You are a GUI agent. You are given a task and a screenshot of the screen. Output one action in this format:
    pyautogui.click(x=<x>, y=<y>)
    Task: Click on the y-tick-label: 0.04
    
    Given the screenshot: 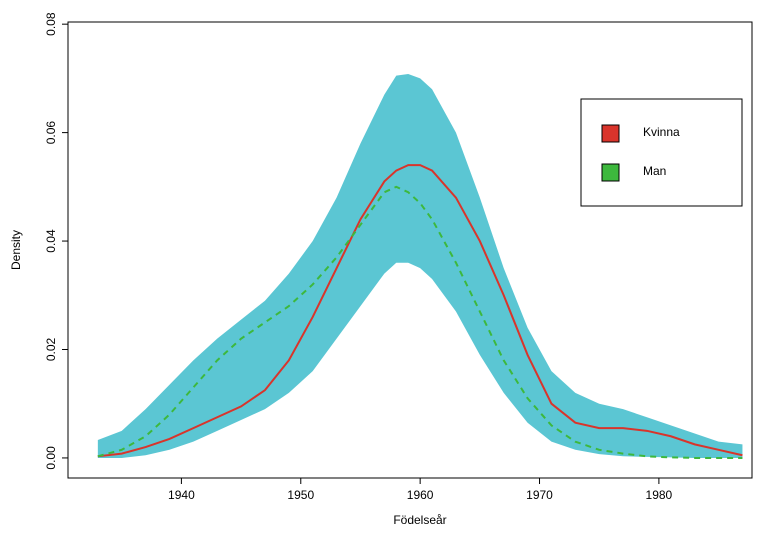 What is the action you would take?
    pyautogui.click(x=51, y=241)
    